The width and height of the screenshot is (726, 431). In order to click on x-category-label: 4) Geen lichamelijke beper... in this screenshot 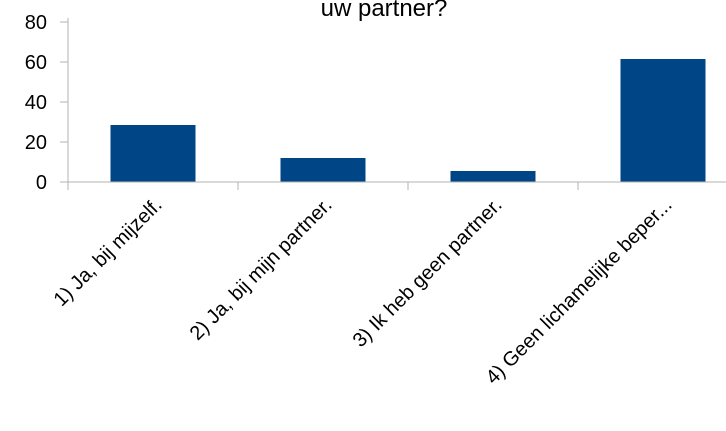, I will do `click(579, 291)`.